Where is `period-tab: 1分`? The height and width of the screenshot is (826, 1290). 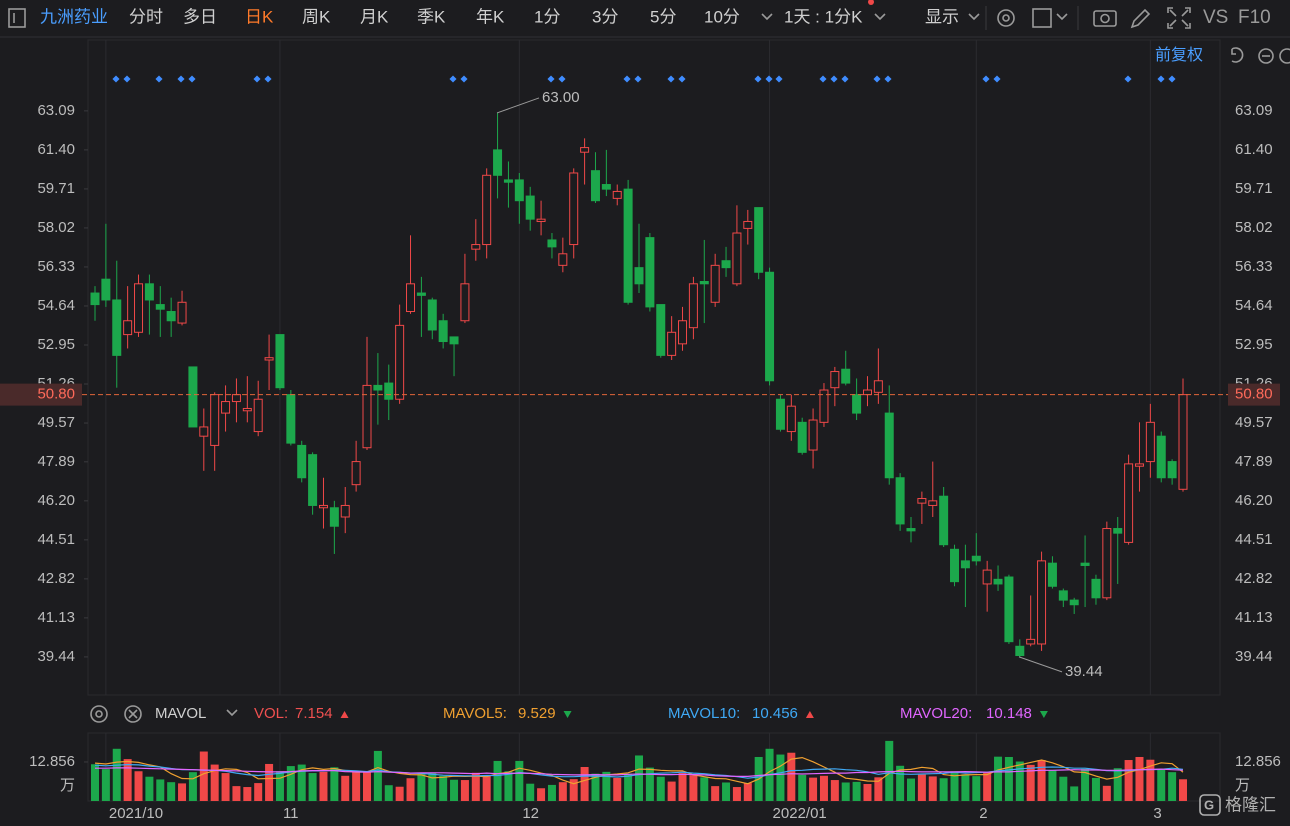 period-tab: 1分 is located at coordinates (547, 16).